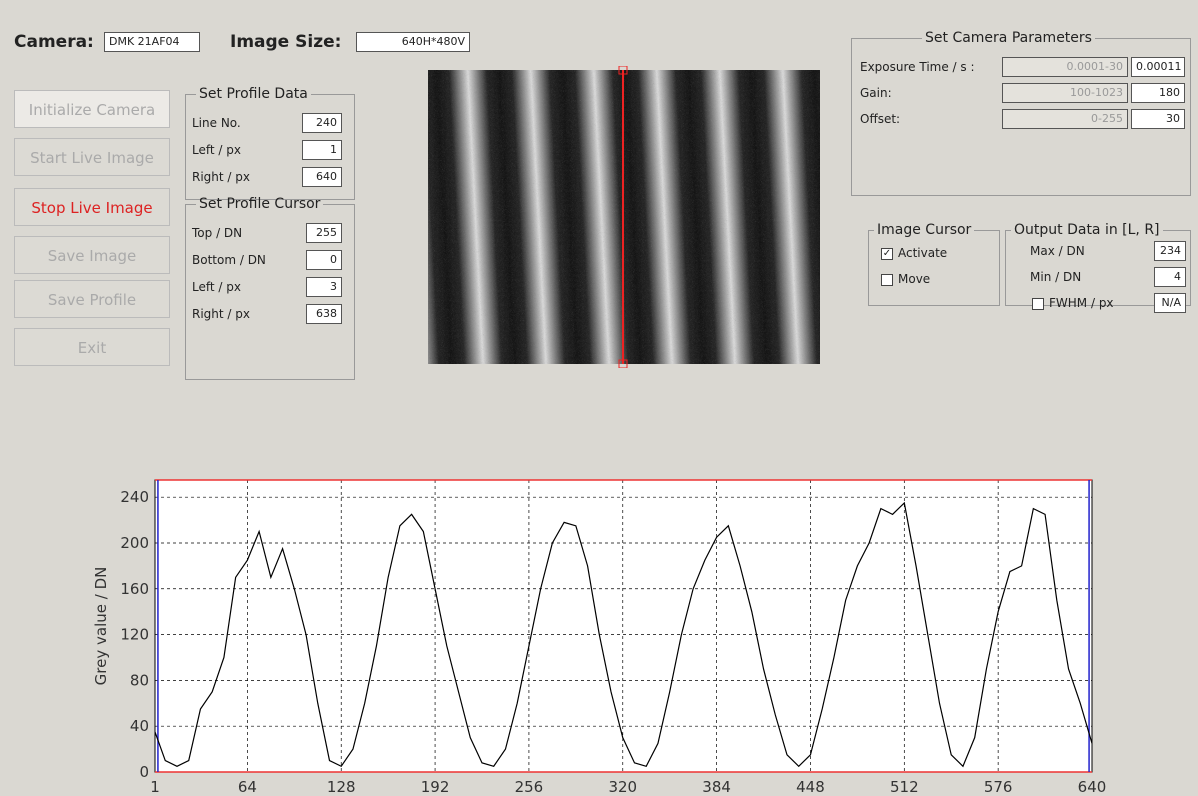  Describe the element at coordinates (904, 787) in the screenshot. I see `x-tick-label: 512` at that location.